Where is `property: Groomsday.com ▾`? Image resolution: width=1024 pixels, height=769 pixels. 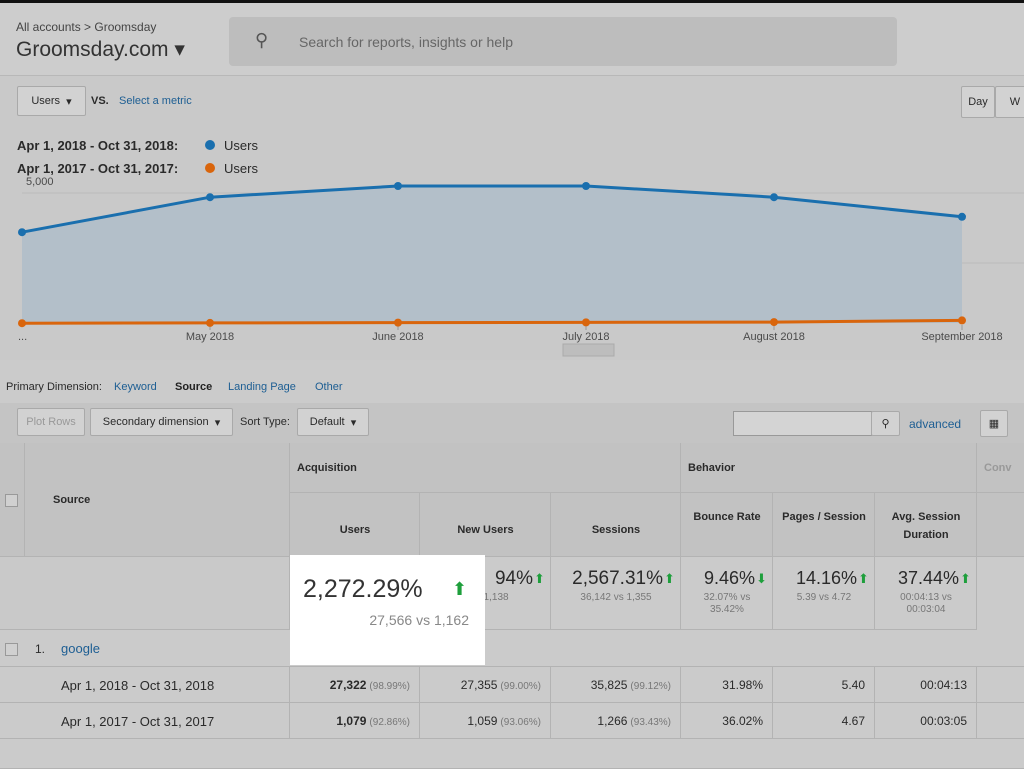 property: Groomsday.com ▾ is located at coordinates (100, 49).